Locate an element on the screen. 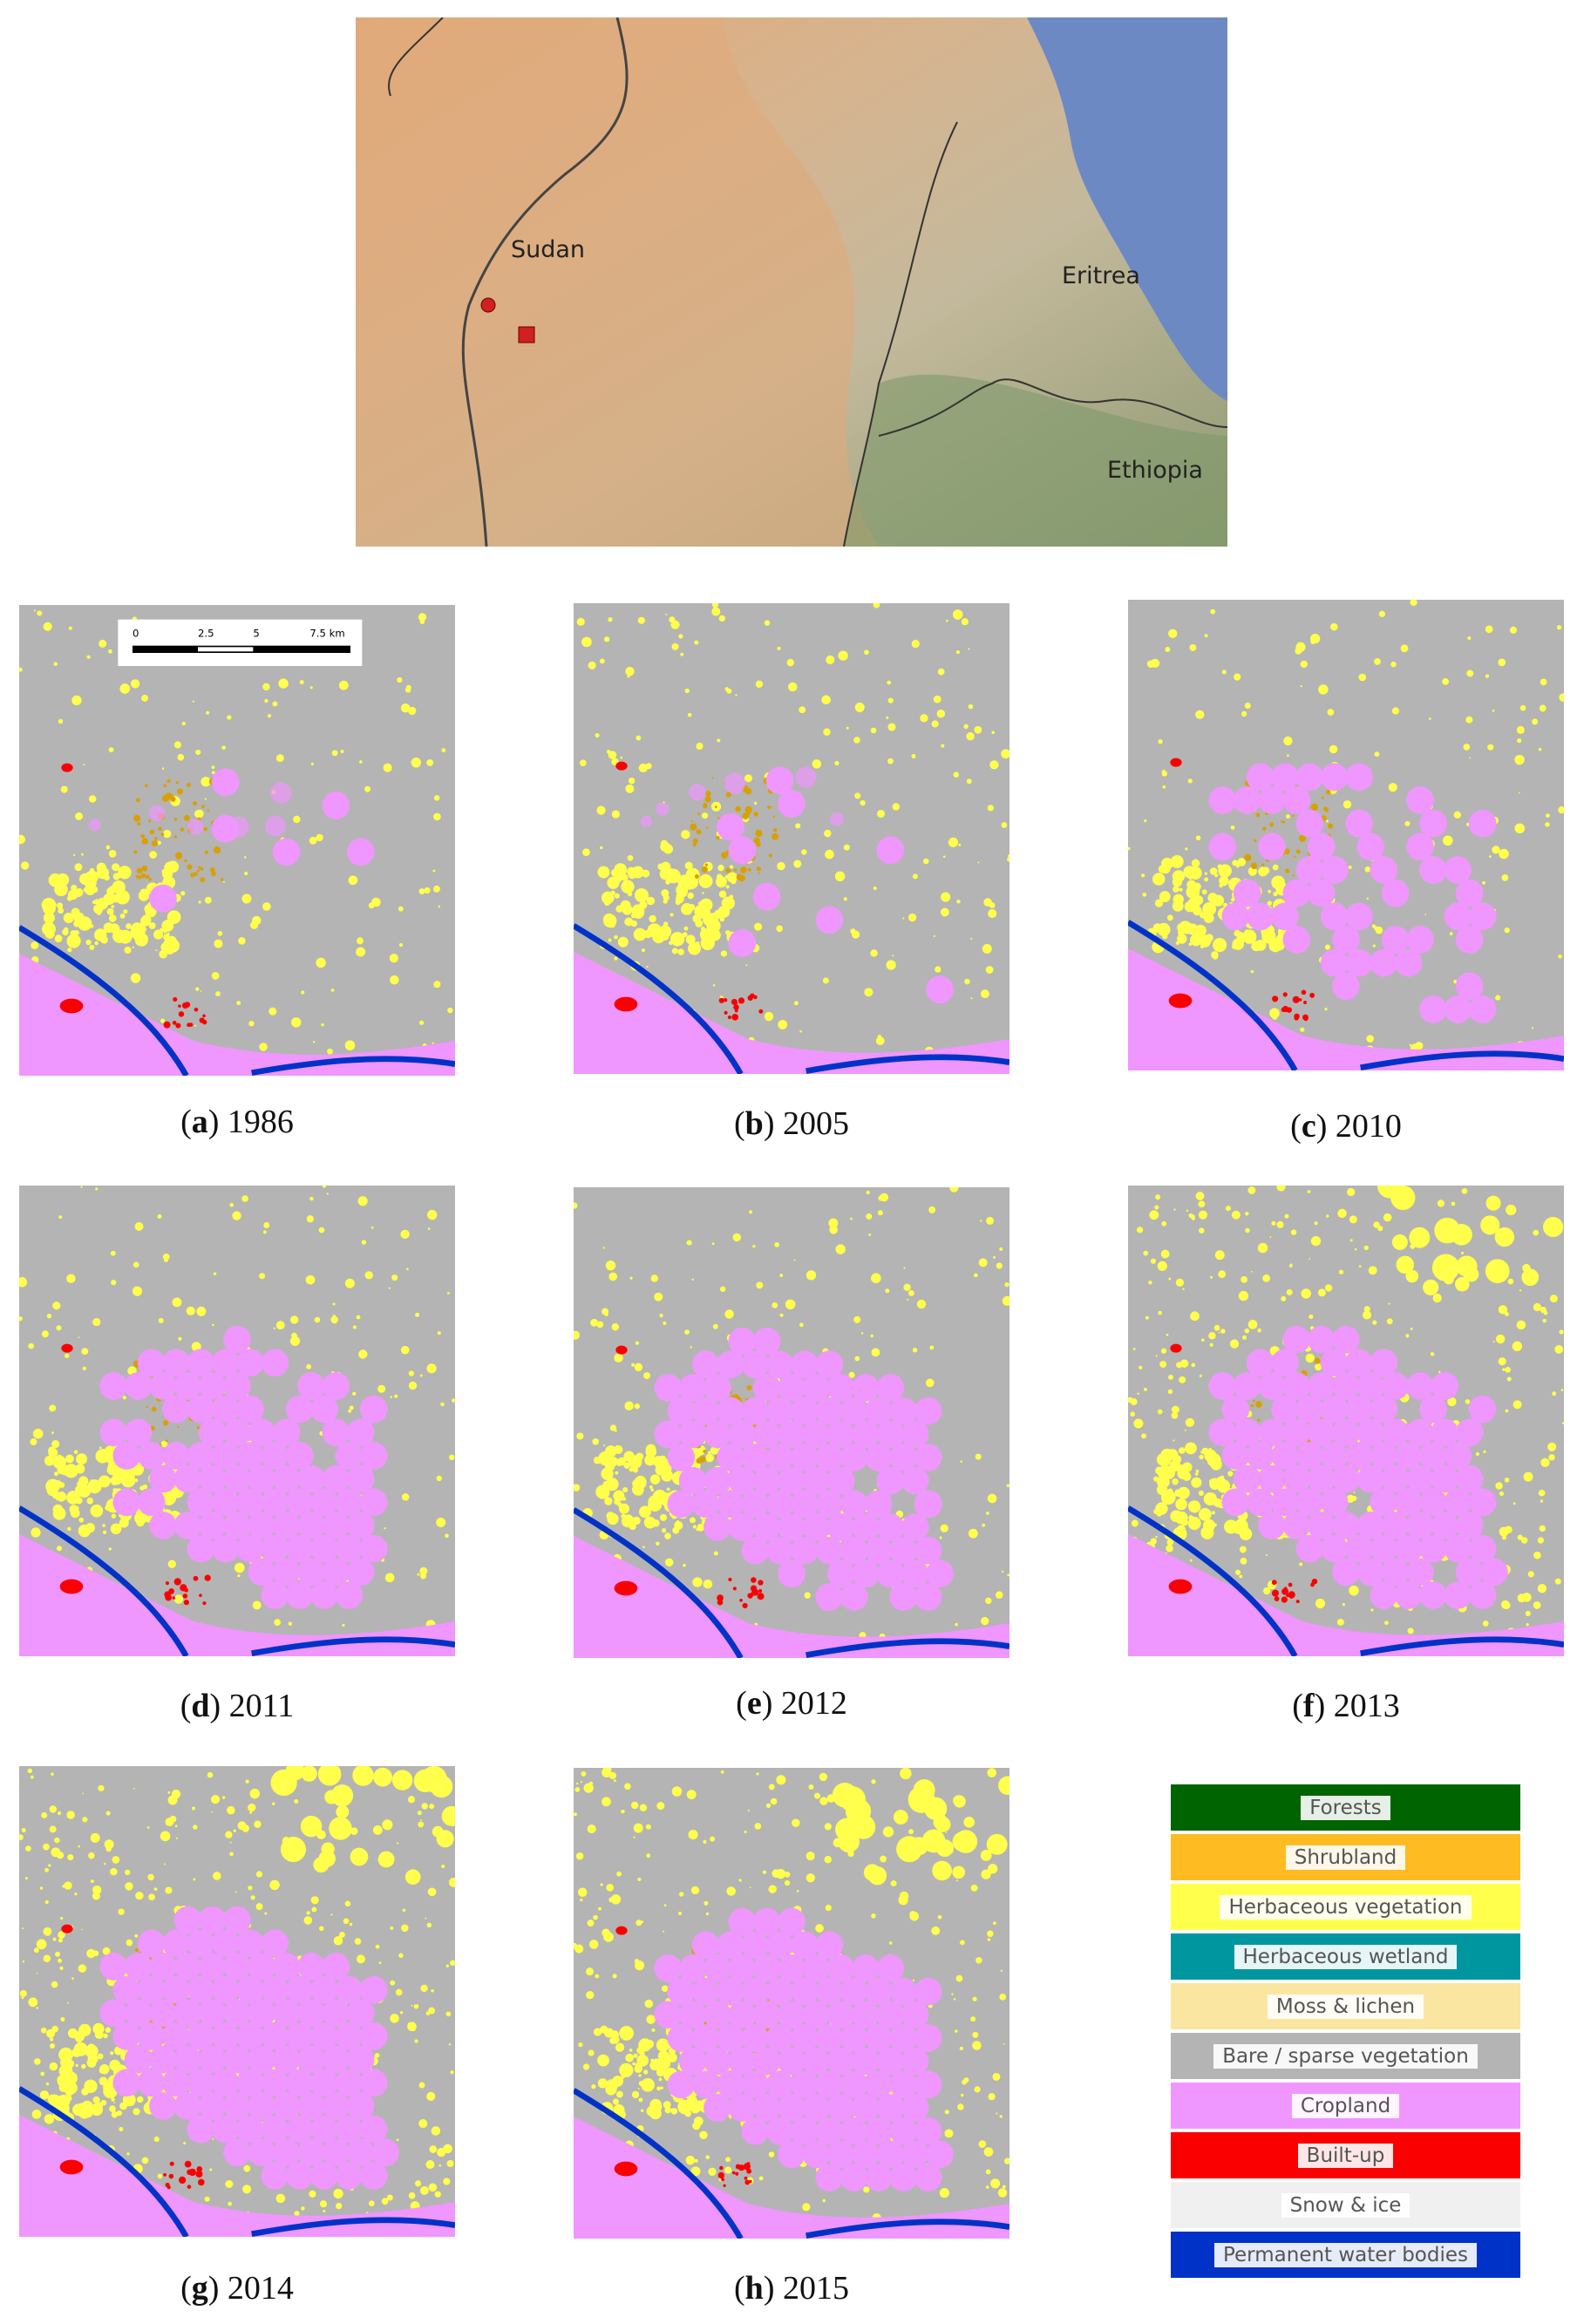  sea is located at coordinates (1127, 209).